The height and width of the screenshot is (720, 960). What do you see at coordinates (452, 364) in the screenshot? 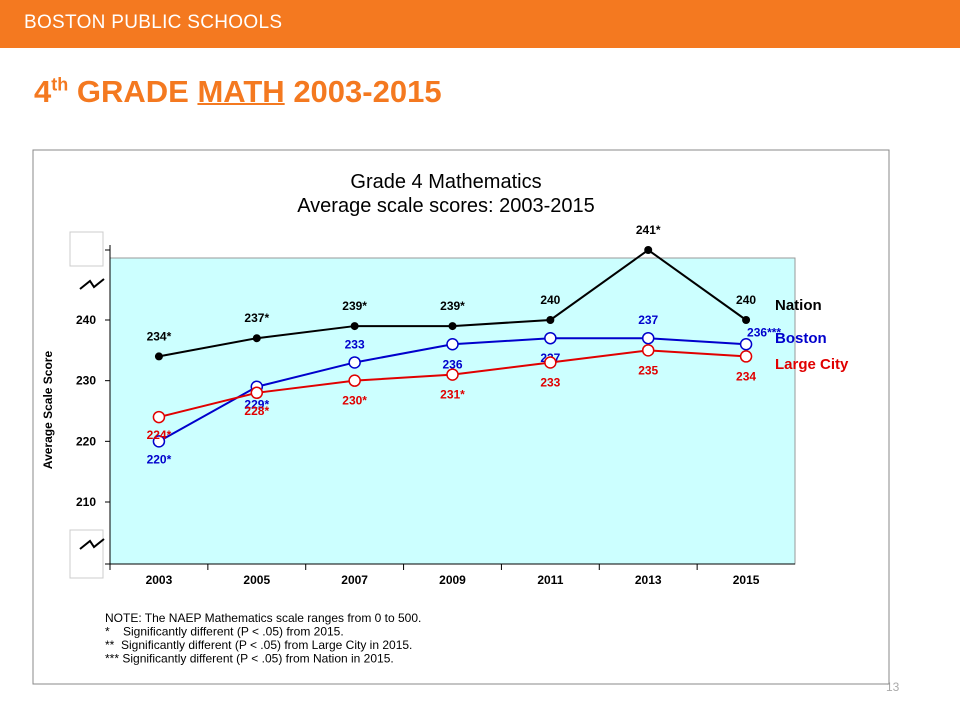
I see `data-label: 236` at bounding box center [452, 364].